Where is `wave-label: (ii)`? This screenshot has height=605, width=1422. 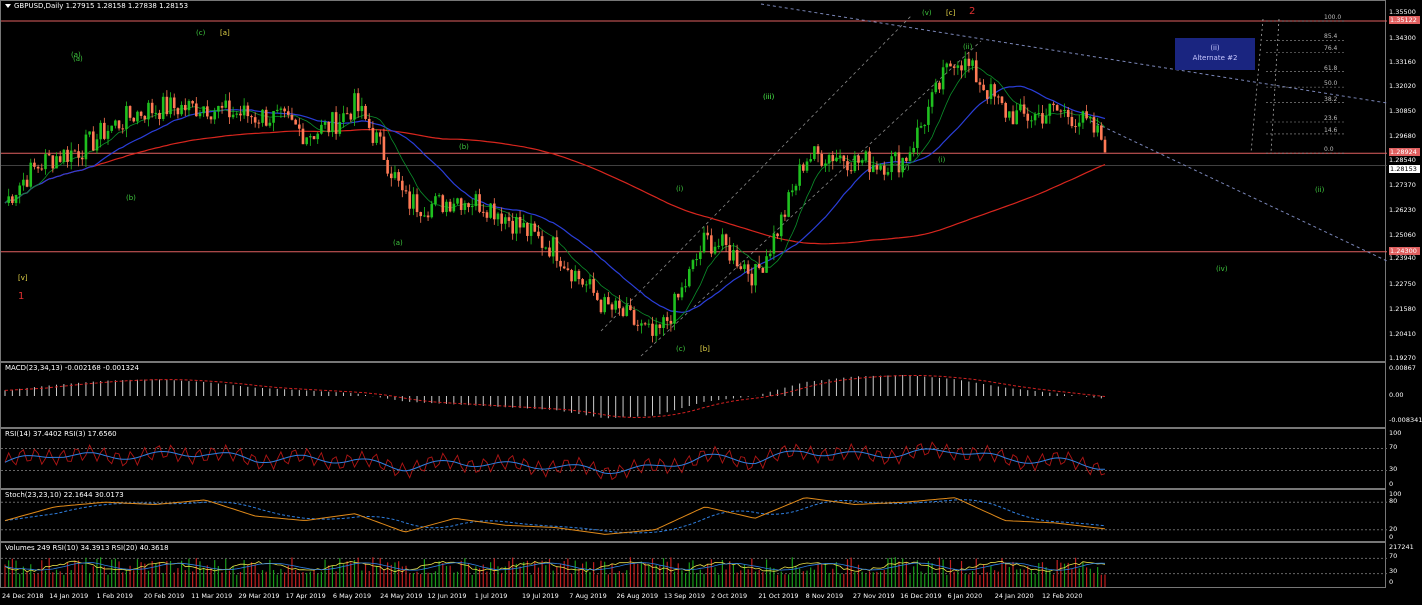 wave-label: (ii) is located at coordinates (968, 47).